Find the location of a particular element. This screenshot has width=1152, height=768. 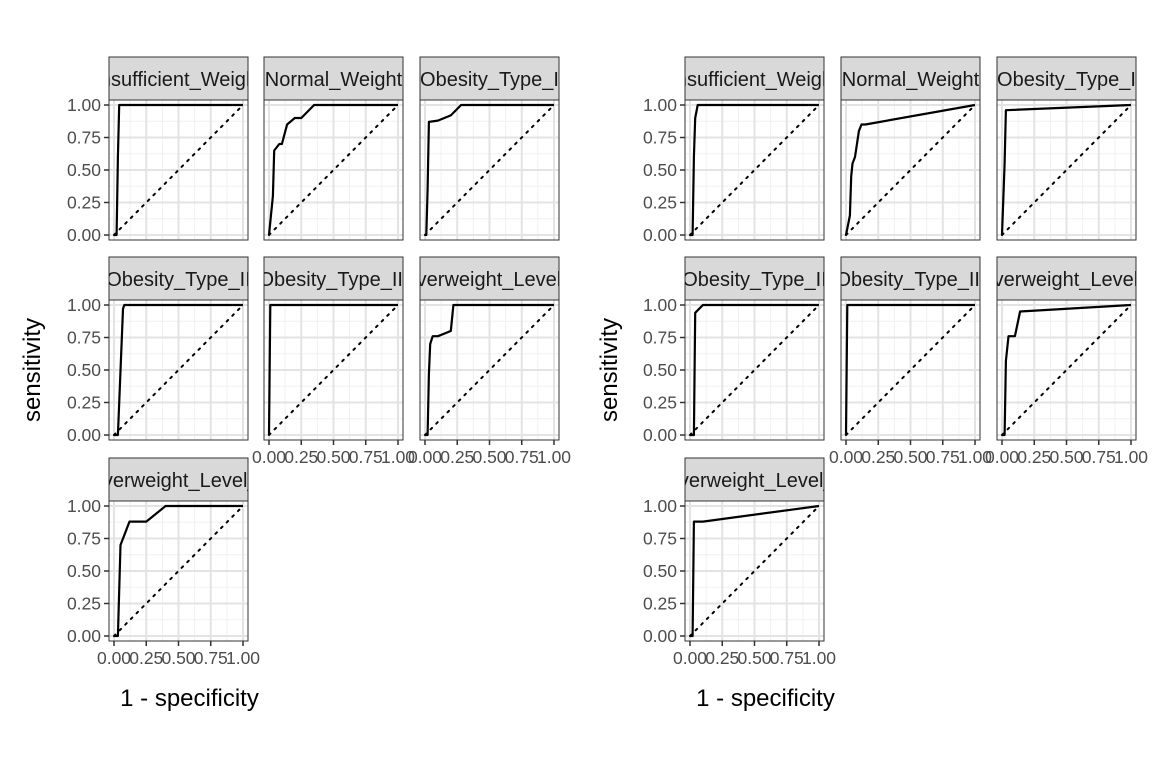

chart-2-panel-2-border is located at coordinates (910, 170).